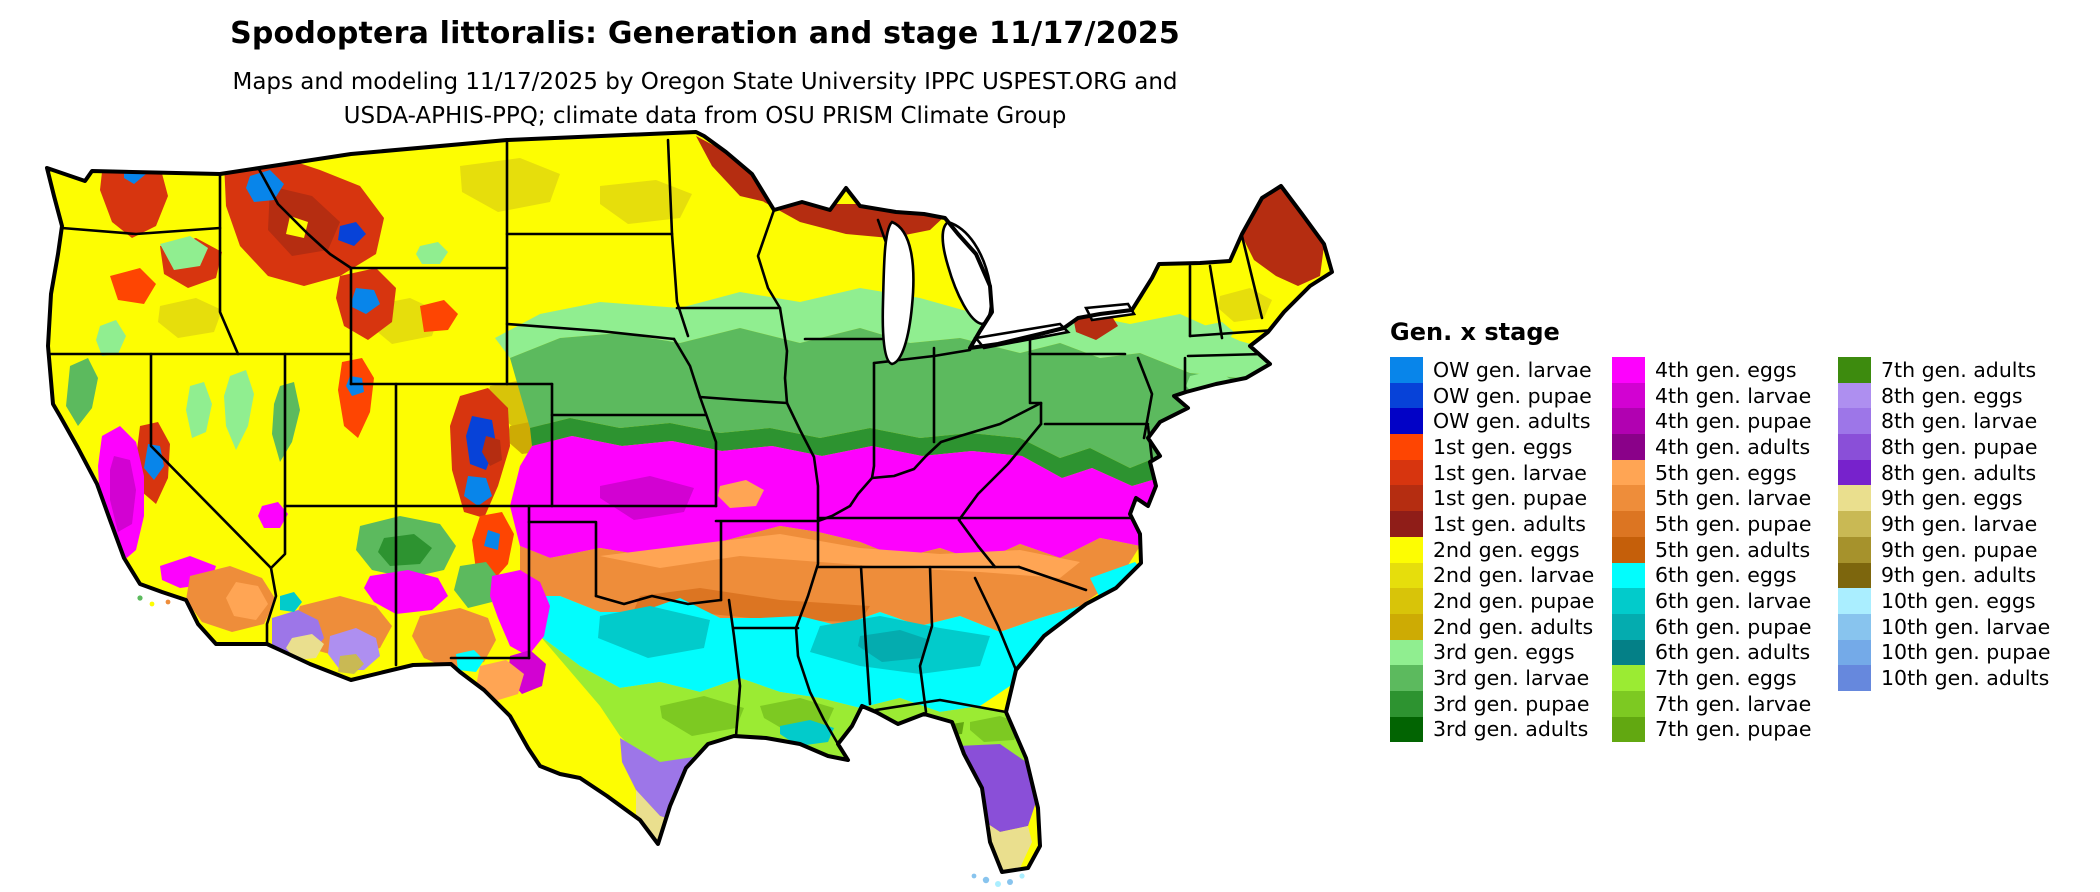 This screenshot has height=892, width=2100. Describe the element at coordinates (1010, 882) in the screenshot. I see `region-10th-gen-larvae-keys` at that location.